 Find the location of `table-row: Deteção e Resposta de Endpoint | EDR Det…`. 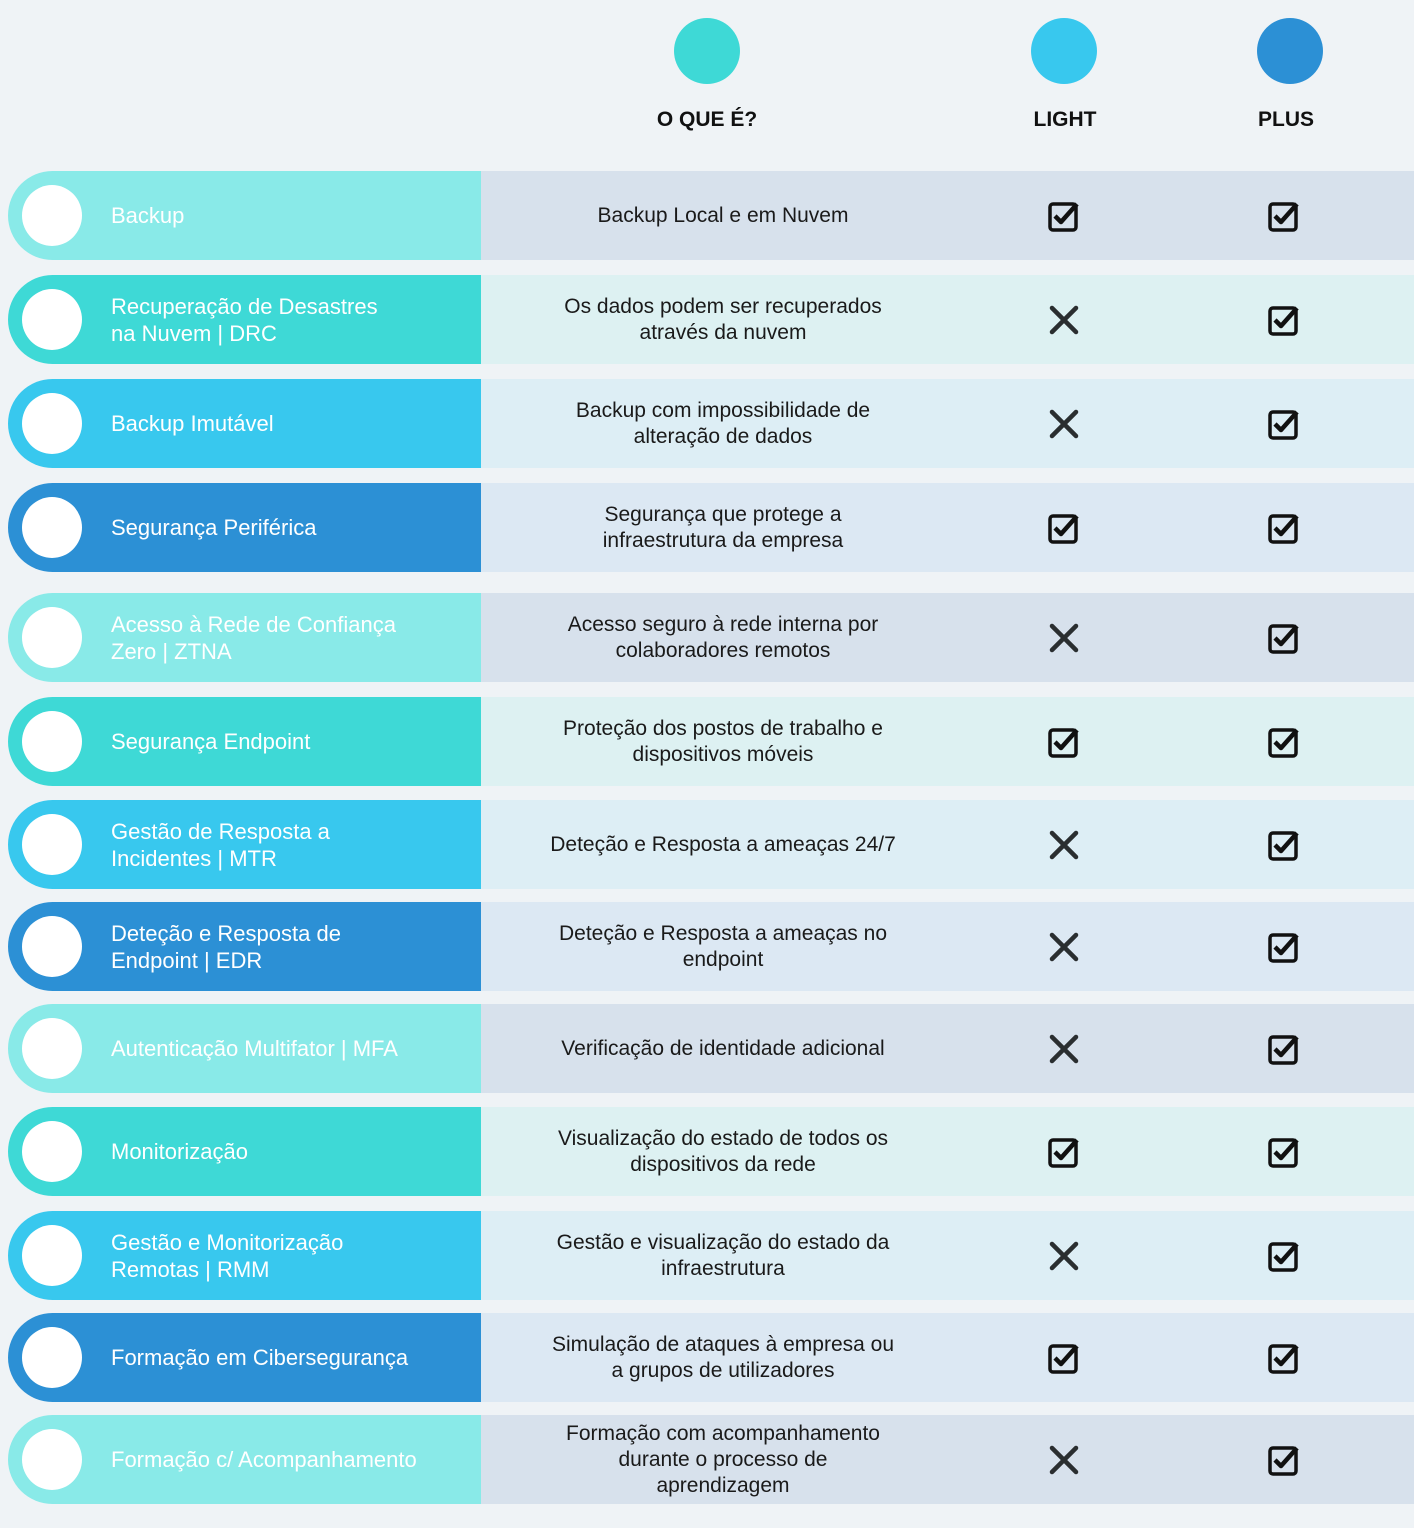

table-row: Deteção e Resposta de Endpoint | EDR Det… is located at coordinates (707, 946).